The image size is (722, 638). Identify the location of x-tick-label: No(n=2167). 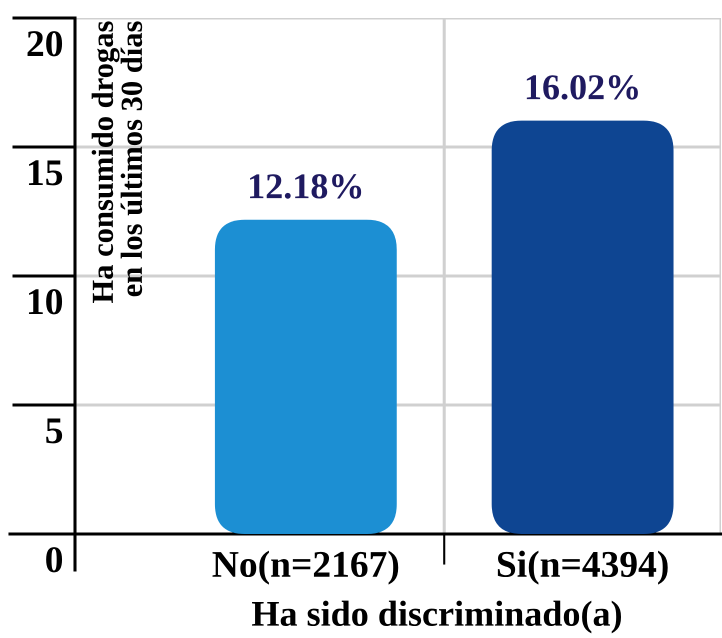
(305, 567).